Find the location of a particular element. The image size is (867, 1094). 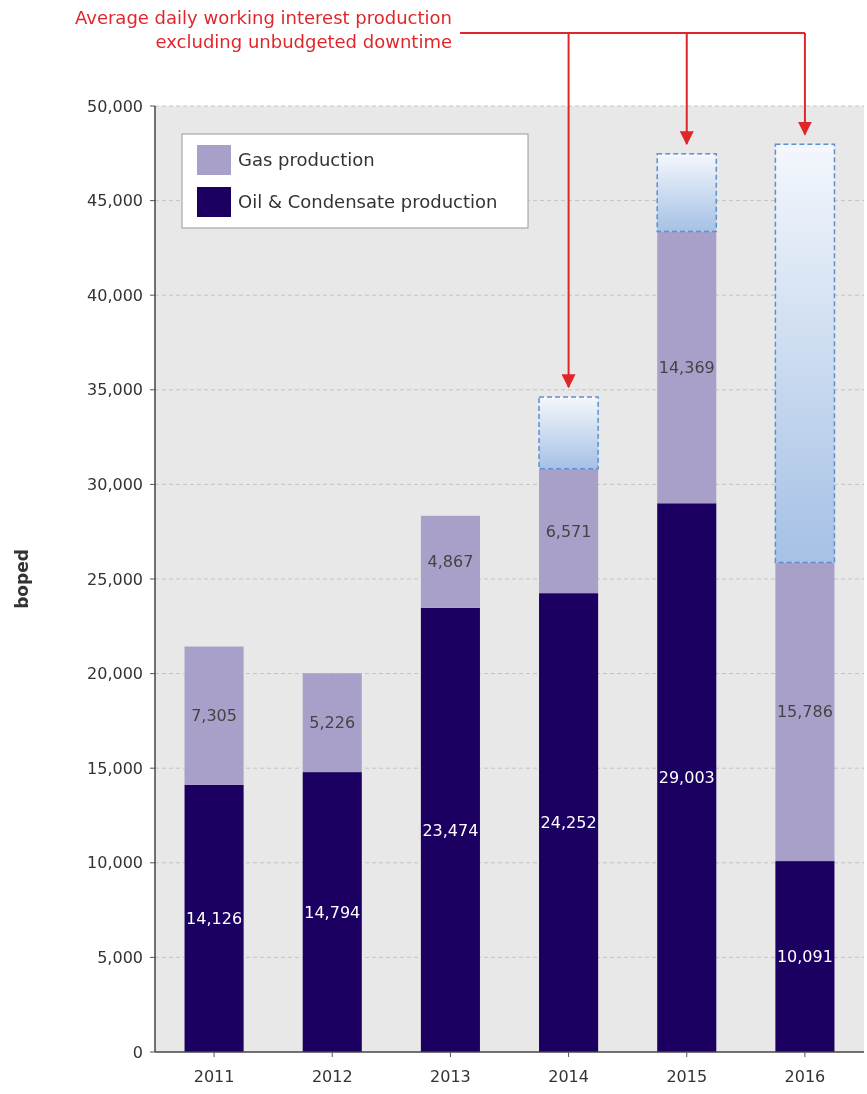

data-label: 14,369 is located at coordinates (686, 367).